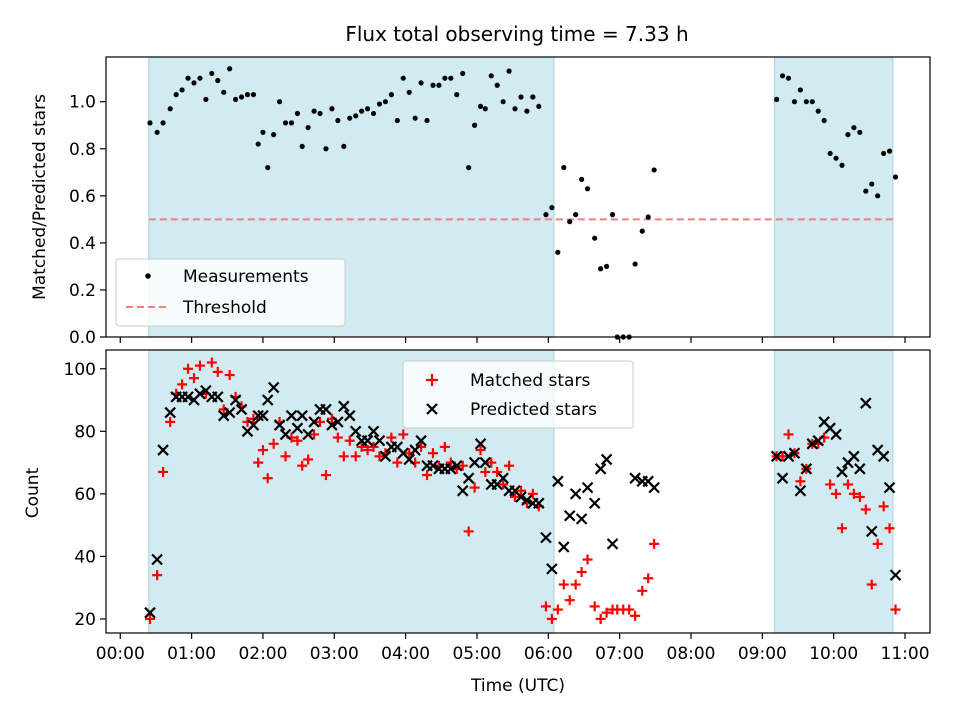 Image resolution: width=960 pixels, height=720 pixels. Describe the element at coordinates (85, 432) in the screenshot. I see `count-y-tick-label: 80` at that location.